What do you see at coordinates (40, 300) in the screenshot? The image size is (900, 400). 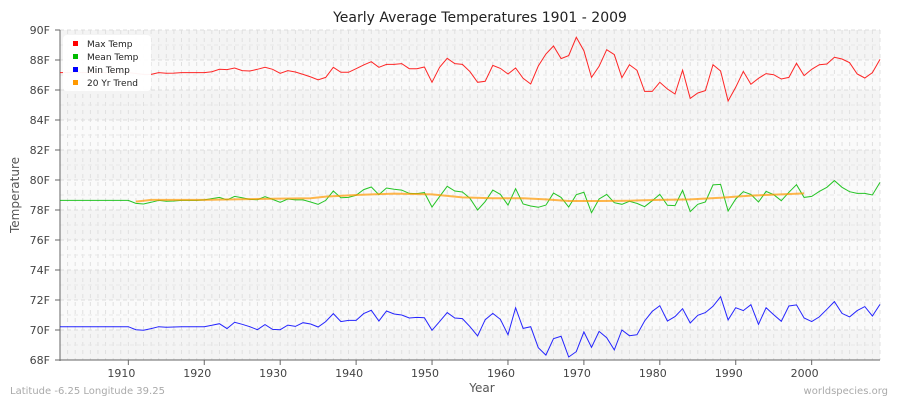 I see `y-tick-label: 72F` at bounding box center [40, 300].